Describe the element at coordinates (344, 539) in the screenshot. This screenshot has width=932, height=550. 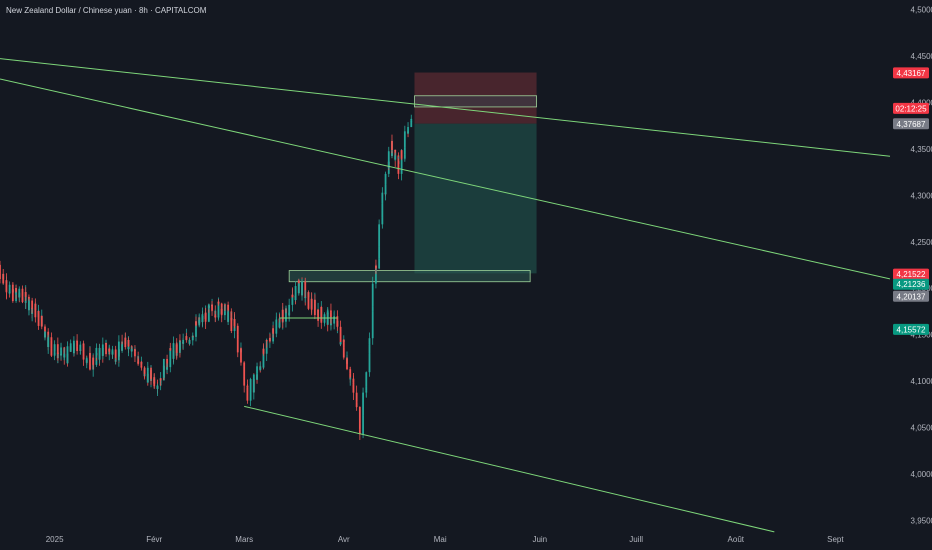
I see `x-tick-label: Avr` at that location.